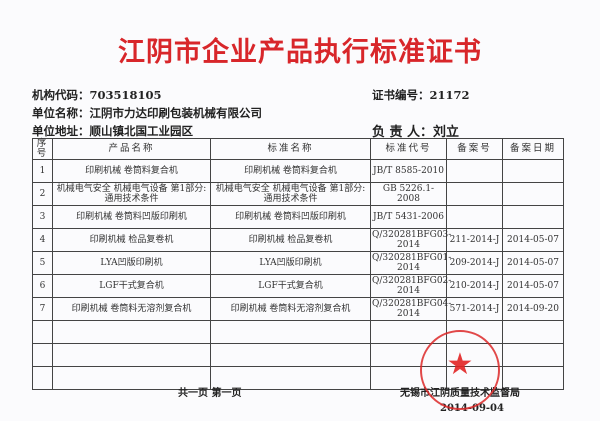  Describe the element at coordinates (474, 286) in the screenshot. I see `table-cell: 210-2014-J` at that location.